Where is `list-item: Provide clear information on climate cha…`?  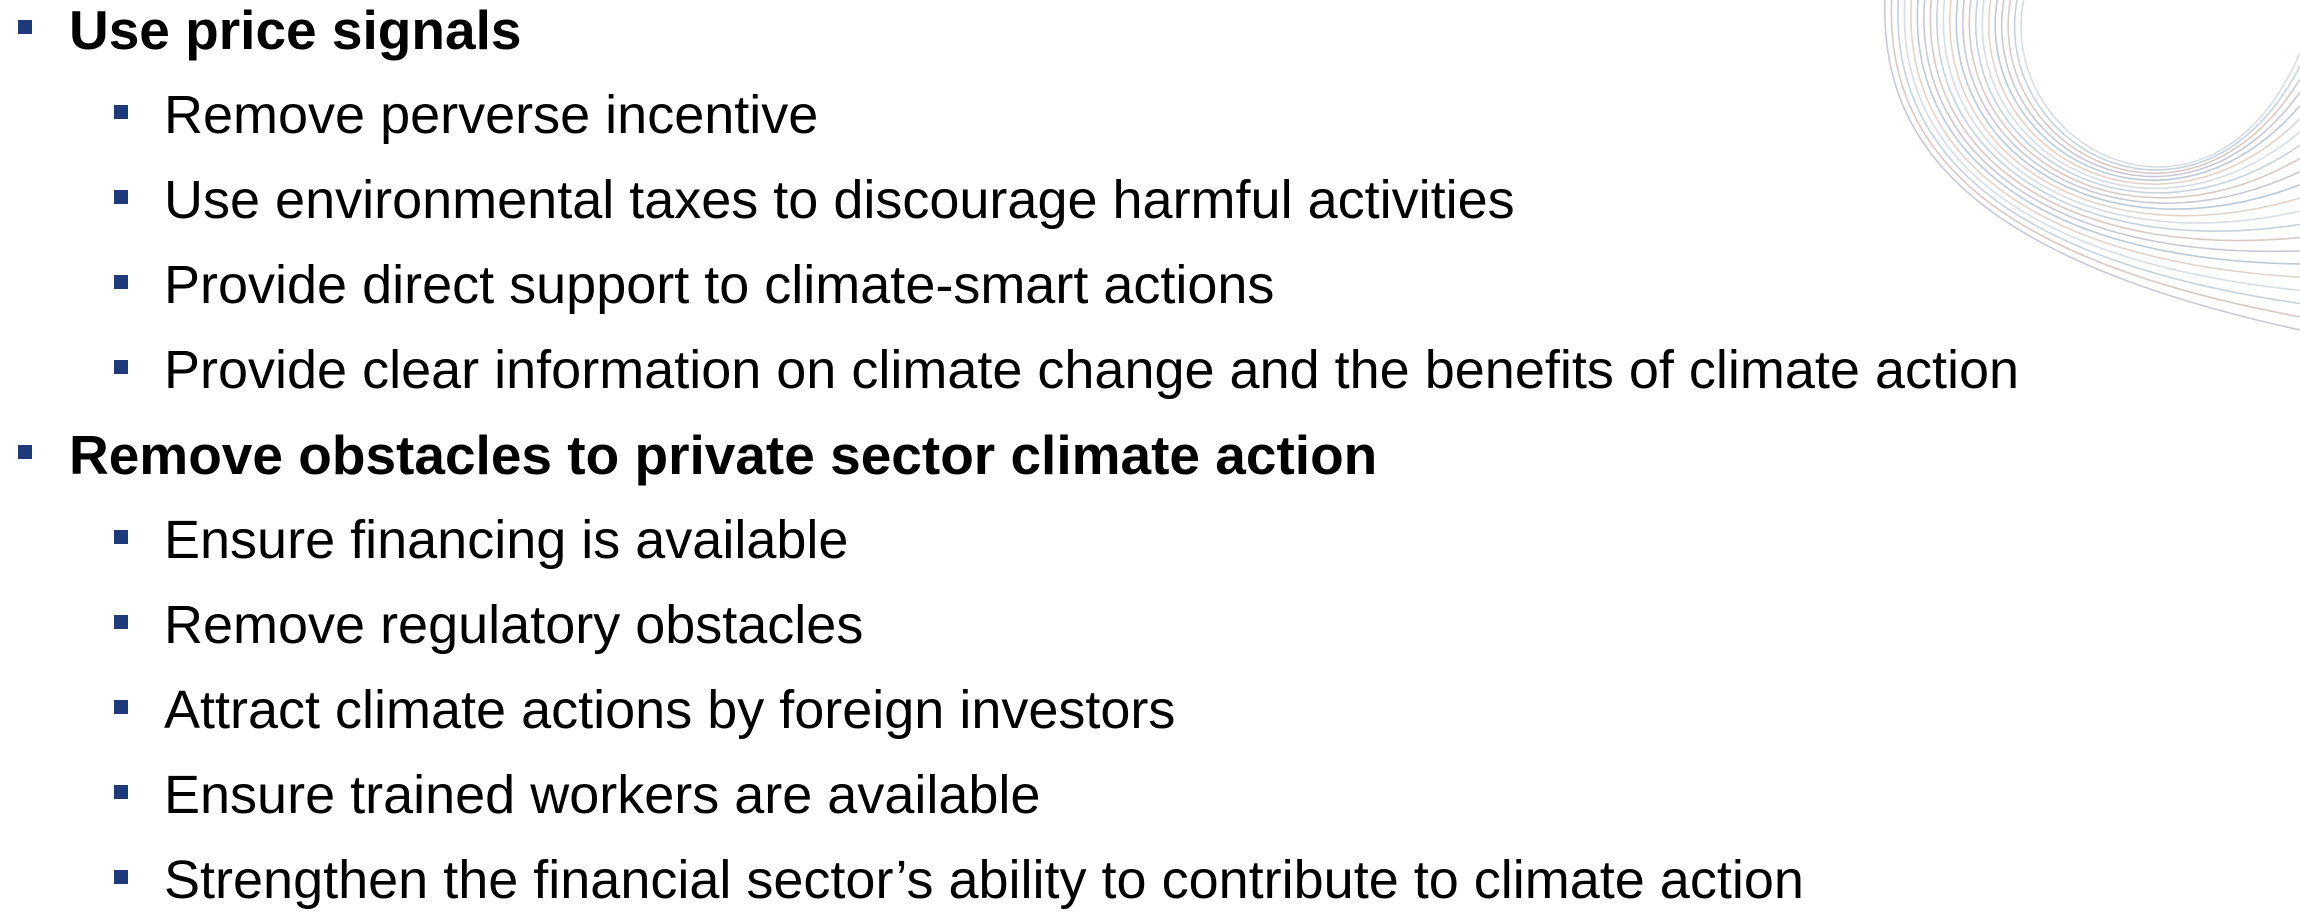
list-item: Provide clear information on climate cha… is located at coordinates (1092, 369).